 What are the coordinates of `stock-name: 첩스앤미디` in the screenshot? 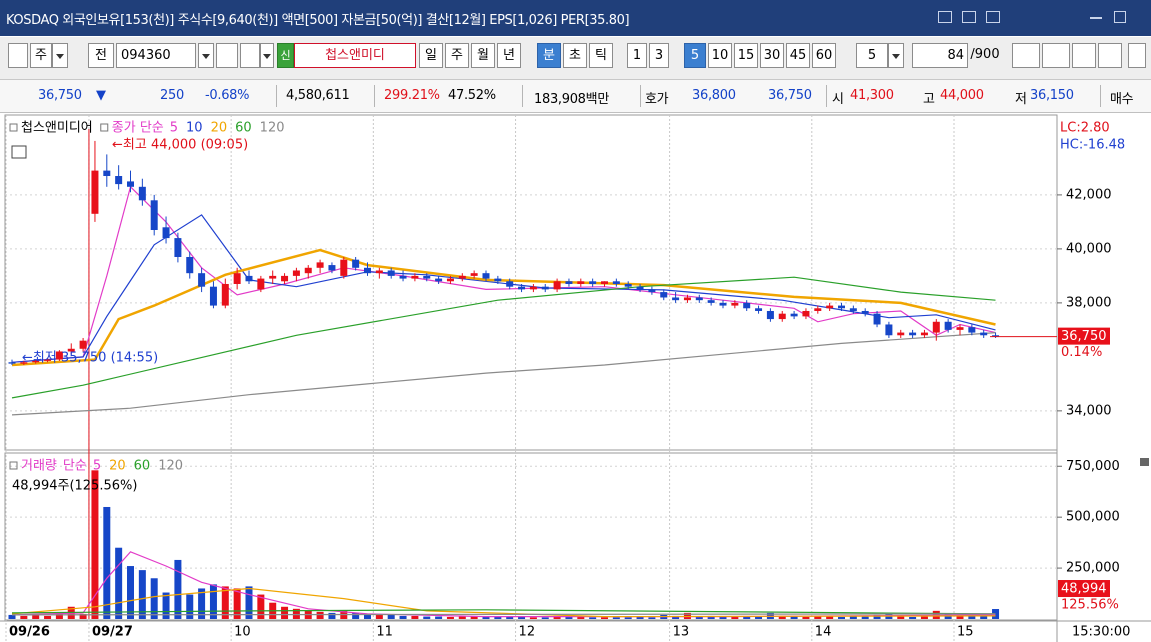 It's located at (355, 55).